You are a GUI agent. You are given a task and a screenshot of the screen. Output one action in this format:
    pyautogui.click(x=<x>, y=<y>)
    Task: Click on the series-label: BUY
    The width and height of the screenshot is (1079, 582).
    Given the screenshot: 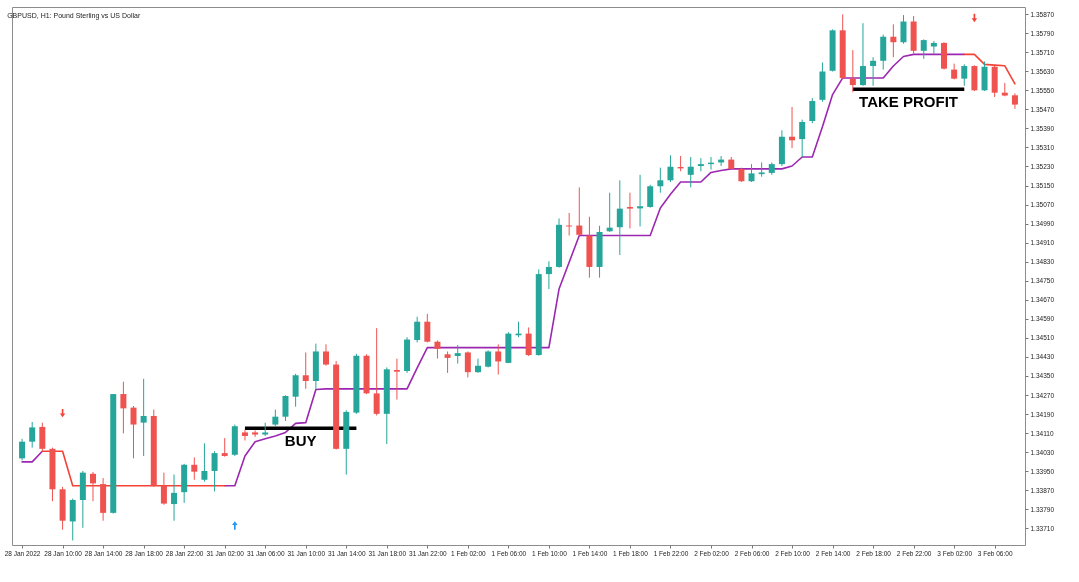 What is the action you would take?
    pyautogui.click(x=300, y=441)
    